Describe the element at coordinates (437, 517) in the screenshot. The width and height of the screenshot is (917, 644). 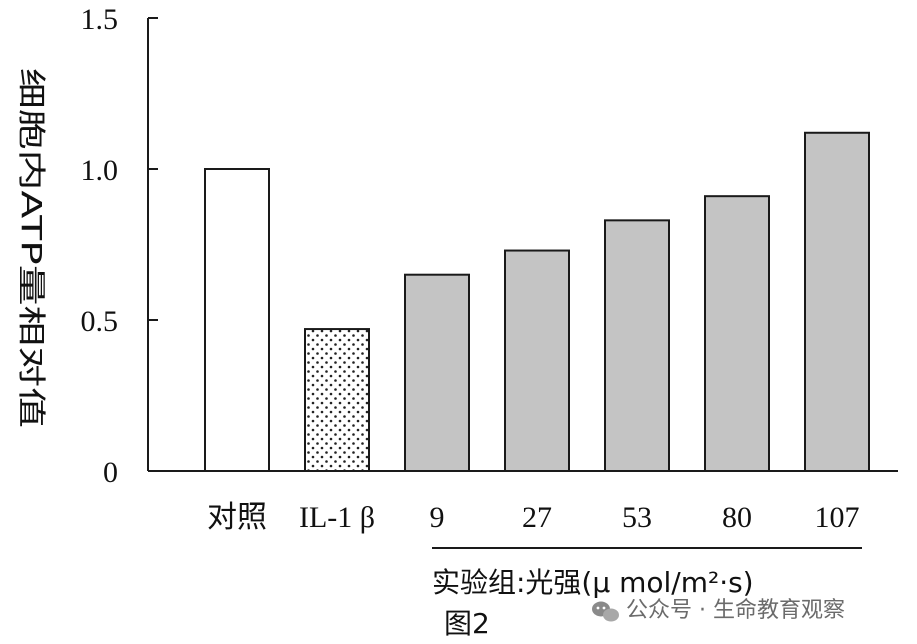
I see `category-label-3: 9` at that location.